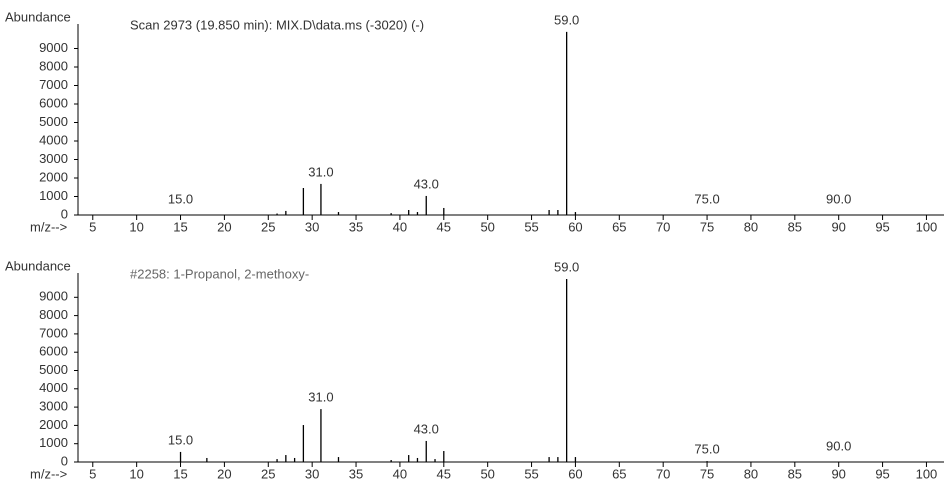 This screenshot has height=482, width=949. I want to click on chart-title: #2258: 1-Propanol, 2-methoxy-, so click(219, 273).